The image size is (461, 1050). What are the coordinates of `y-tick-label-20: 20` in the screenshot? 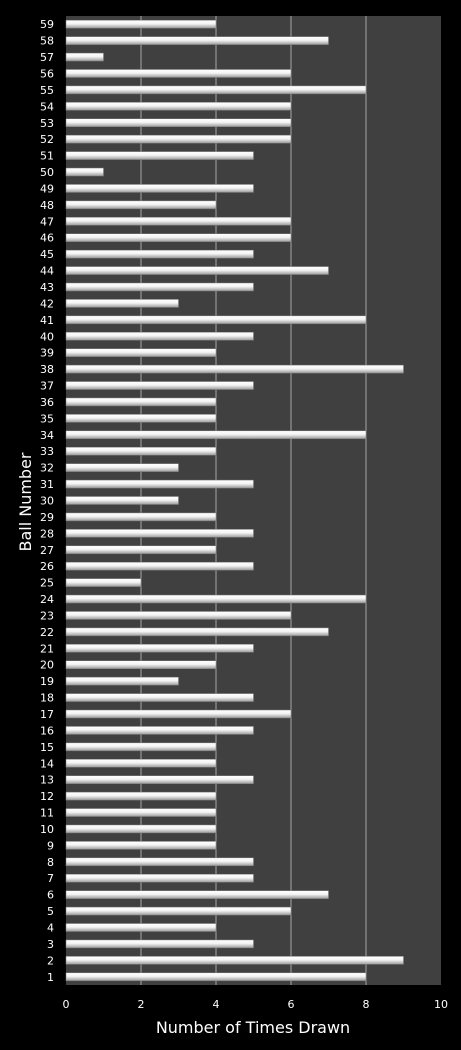 It's located at (47, 665).